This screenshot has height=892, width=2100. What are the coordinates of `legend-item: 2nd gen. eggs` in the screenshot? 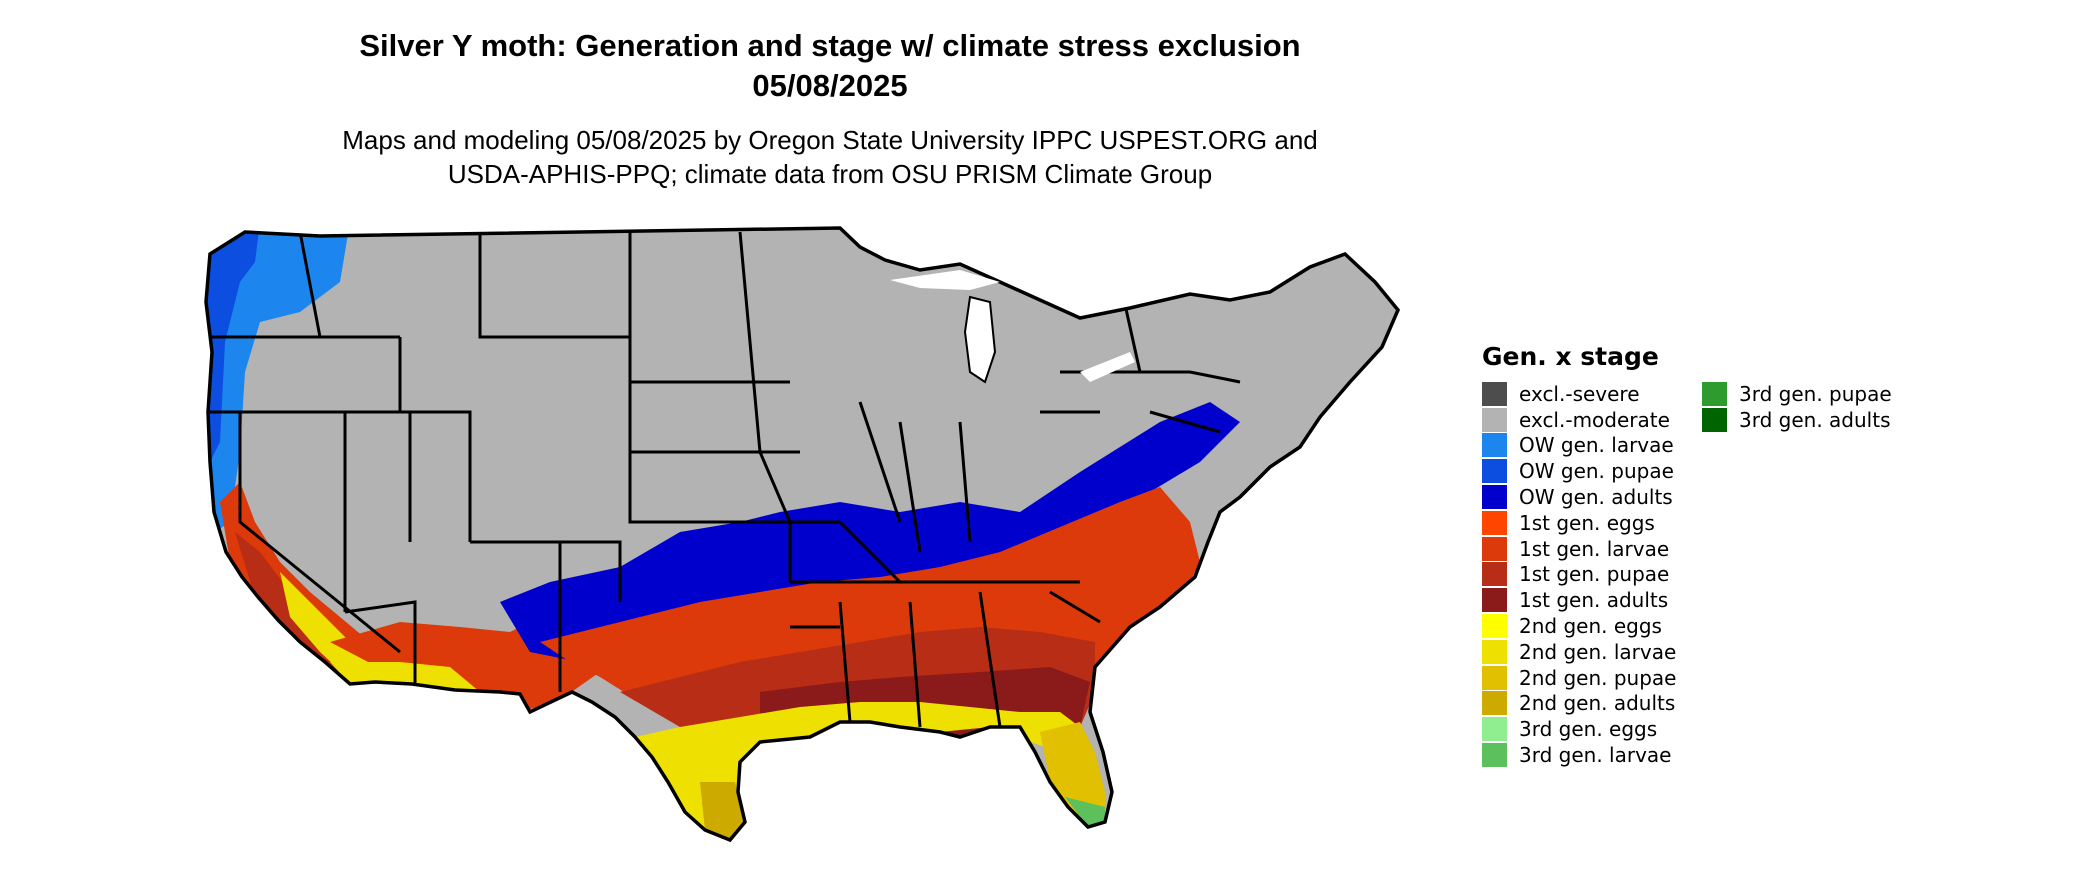 It's located at (1579, 626).